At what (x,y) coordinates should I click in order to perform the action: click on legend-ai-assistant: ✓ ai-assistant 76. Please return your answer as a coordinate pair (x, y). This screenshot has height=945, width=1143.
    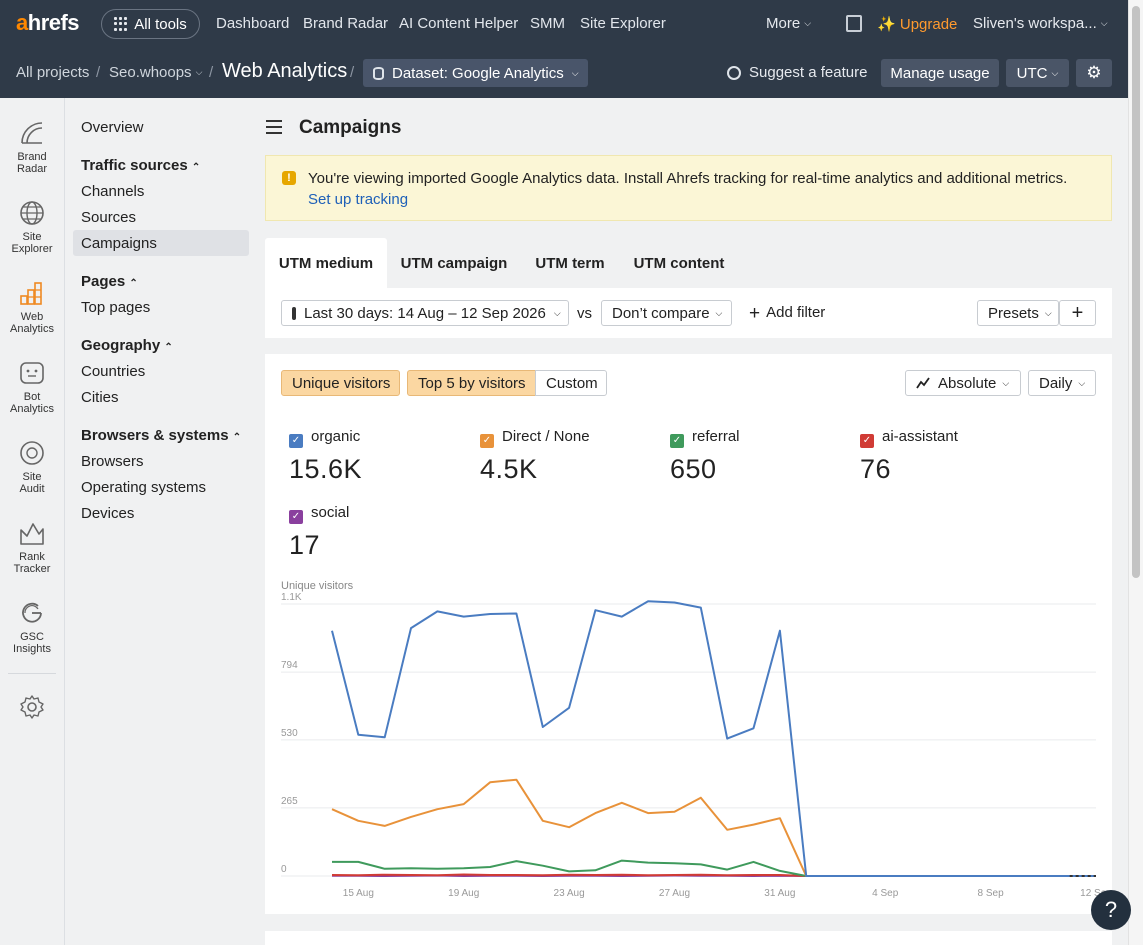
    Looking at the image, I should click on (909, 456).